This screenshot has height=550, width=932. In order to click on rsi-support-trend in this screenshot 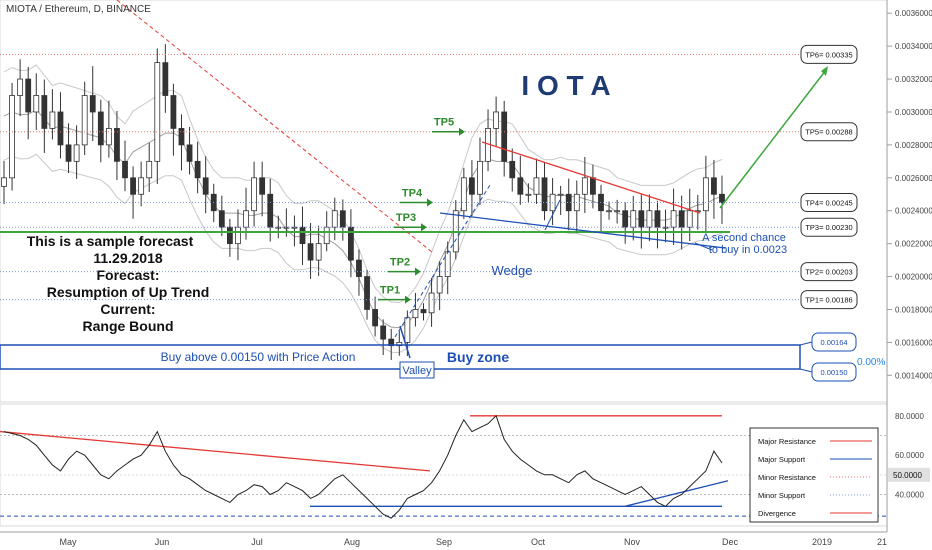, I will do `click(676, 493)`.